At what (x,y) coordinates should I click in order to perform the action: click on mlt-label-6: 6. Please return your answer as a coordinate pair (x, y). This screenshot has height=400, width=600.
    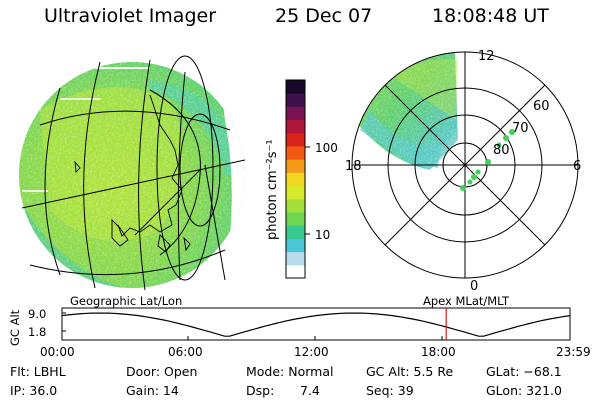
    Looking at the image, I should click on (577, 166).